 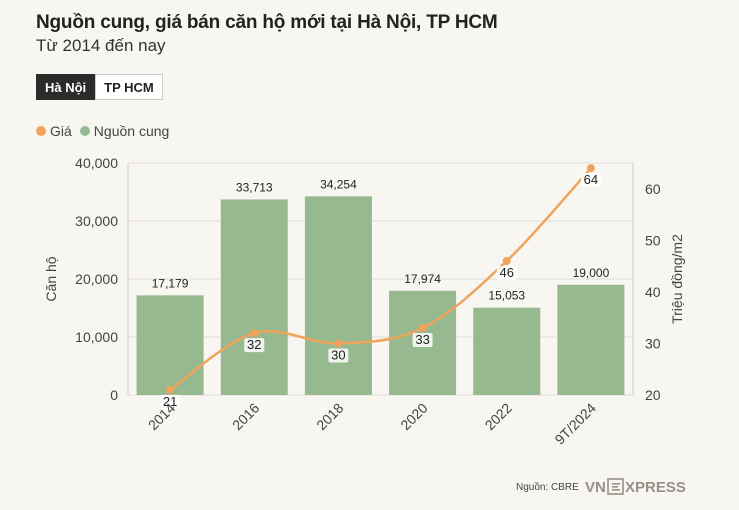 I want to click on price-point-label: 64, so click(x=591, y=179).